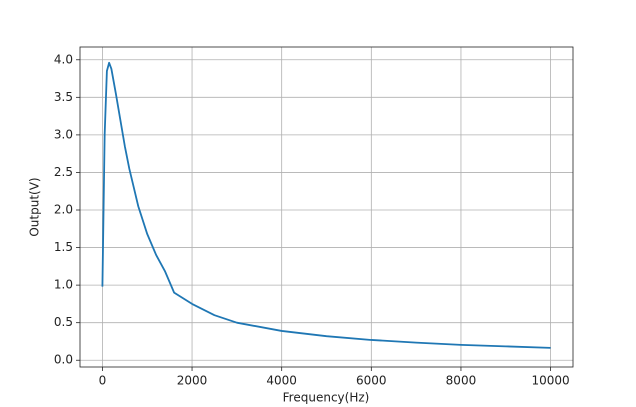 This screenshot has height=407, width=636. Describe the element at coordinates (550, 381) in the screenshot. I see `x-tick-label: 10000` at that location.